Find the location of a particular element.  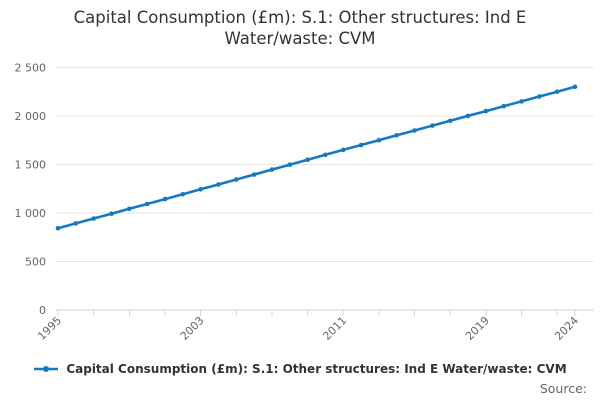

x-axis-tick-label: 2003 is located at coordinates (192, 328).